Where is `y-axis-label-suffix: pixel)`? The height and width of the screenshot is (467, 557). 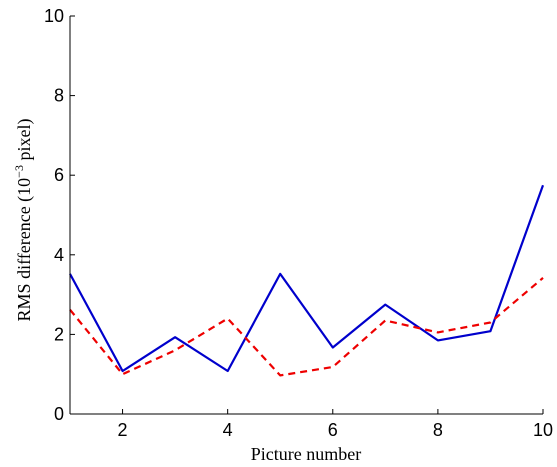 y-axis-label-suffix: pixel) is located at coordinates (24, 142).